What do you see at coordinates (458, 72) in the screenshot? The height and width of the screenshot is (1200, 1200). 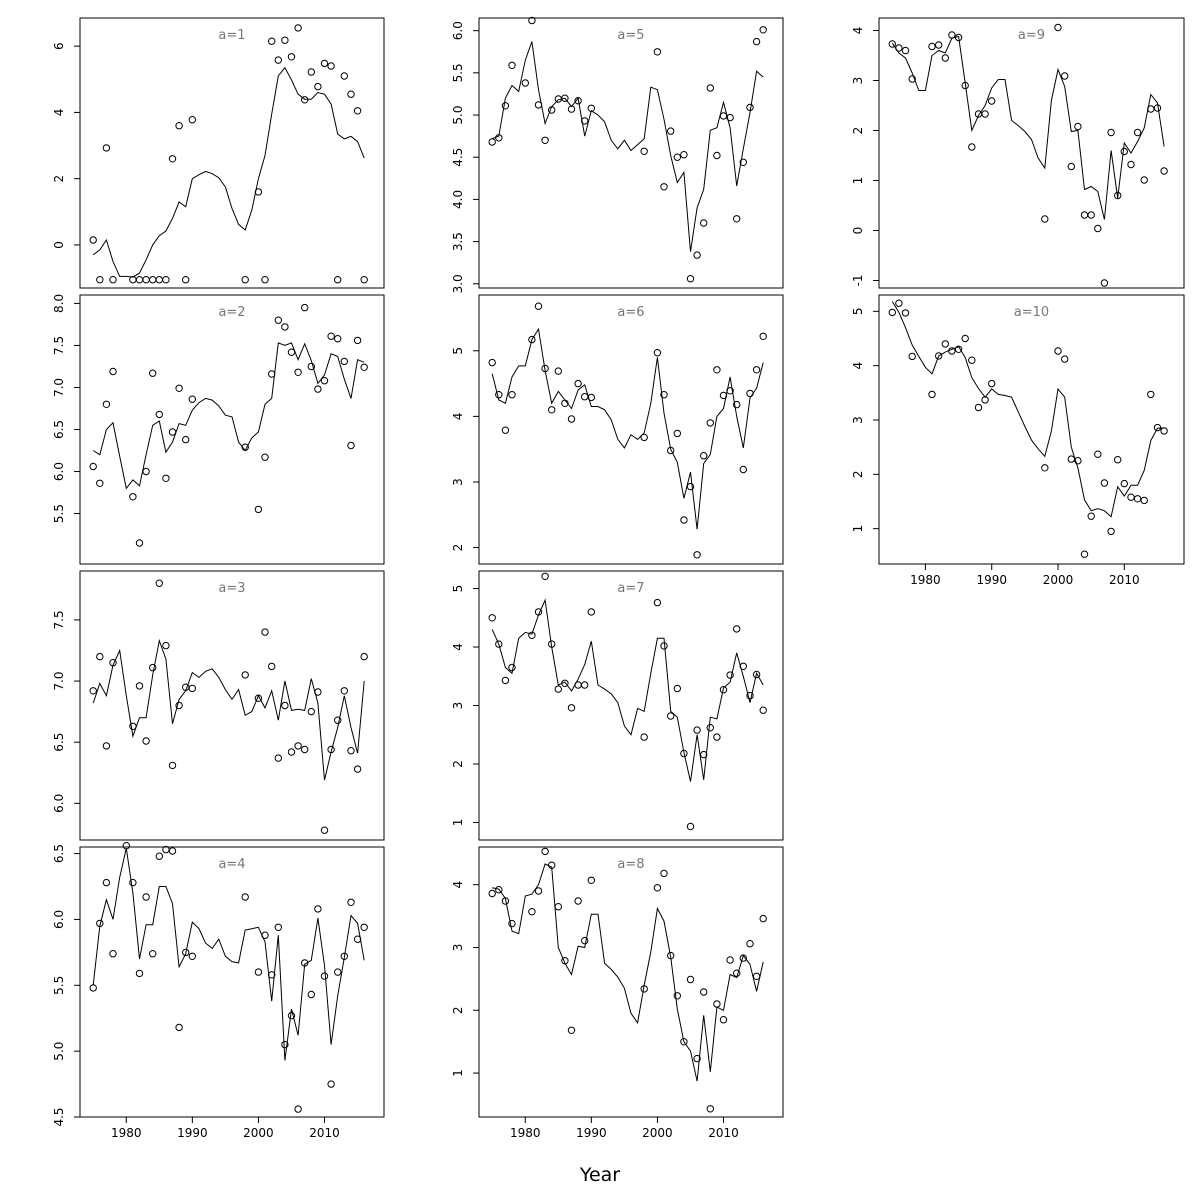 I see `y-tick-label: 5.5` at bounding box center [458, 72].